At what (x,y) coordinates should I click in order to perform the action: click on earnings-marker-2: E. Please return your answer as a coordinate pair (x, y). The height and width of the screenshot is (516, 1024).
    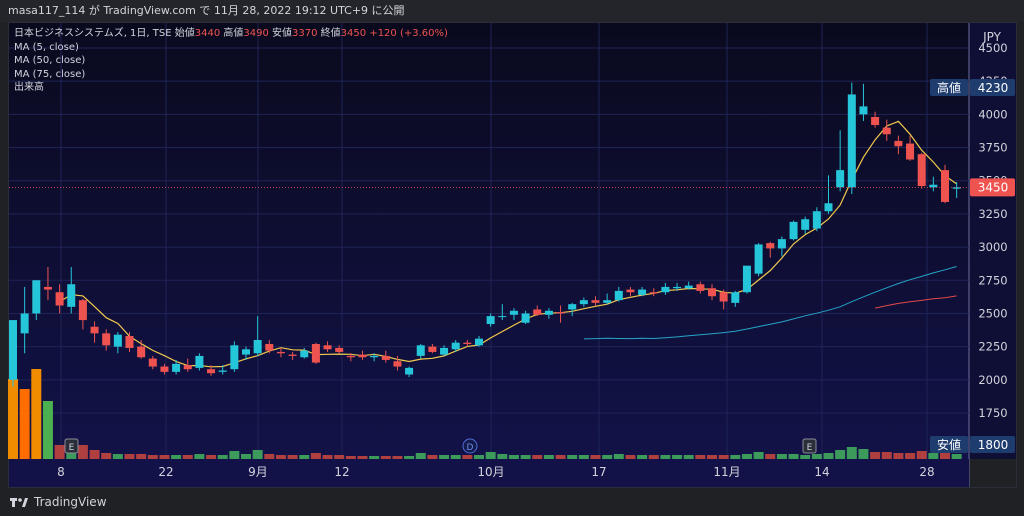
    Looking at the image, I should click on (809, 446).